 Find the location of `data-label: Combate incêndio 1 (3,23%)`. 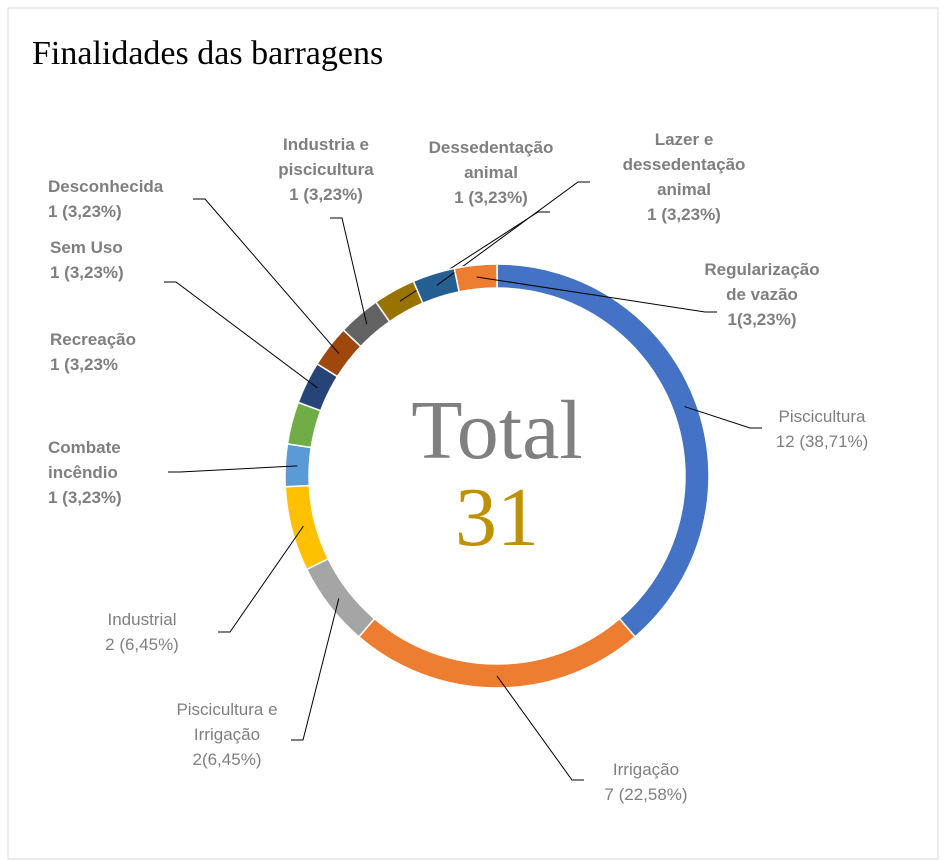

data-label: Combate incêndio 1 (3,23%) is located at coordinates (85, 472).